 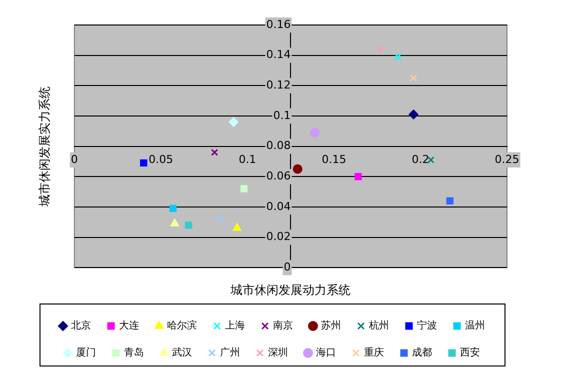 I want to click on y-tick-label: 0.02, so click(x=278, y=237).